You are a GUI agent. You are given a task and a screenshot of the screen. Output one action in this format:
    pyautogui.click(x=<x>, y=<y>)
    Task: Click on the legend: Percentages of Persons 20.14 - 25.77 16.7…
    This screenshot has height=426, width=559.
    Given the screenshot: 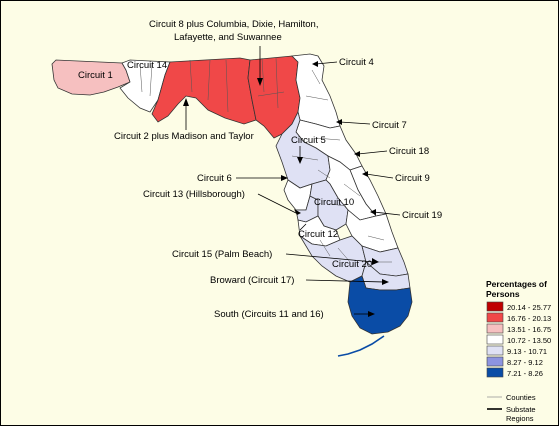 What is the action you would take?
    pyautogui.click(x=518, y=351)
    